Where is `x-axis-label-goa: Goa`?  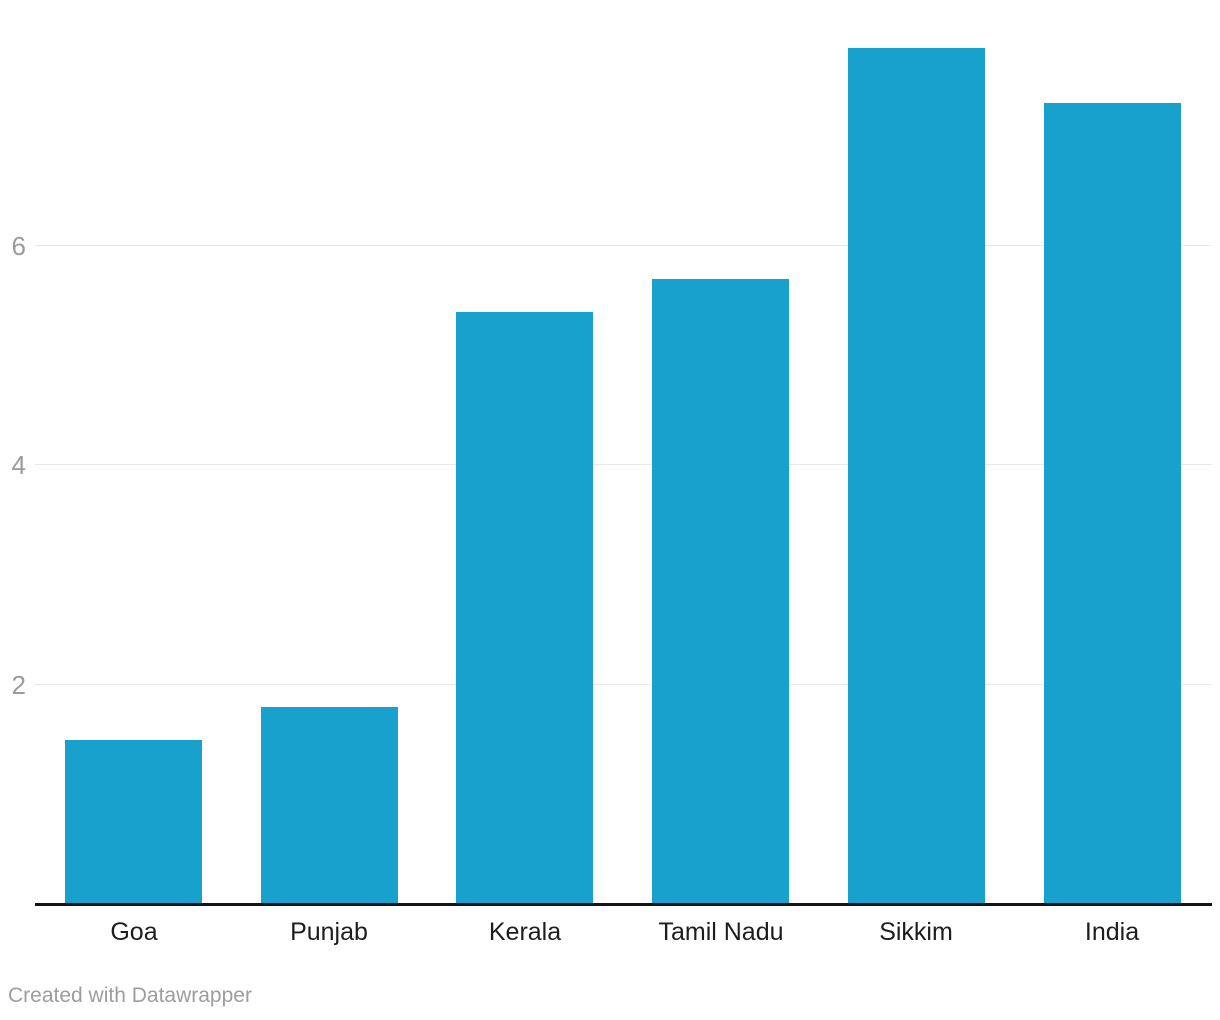 x-axis-label-goa: Goa is located at coordinates (134, 932).